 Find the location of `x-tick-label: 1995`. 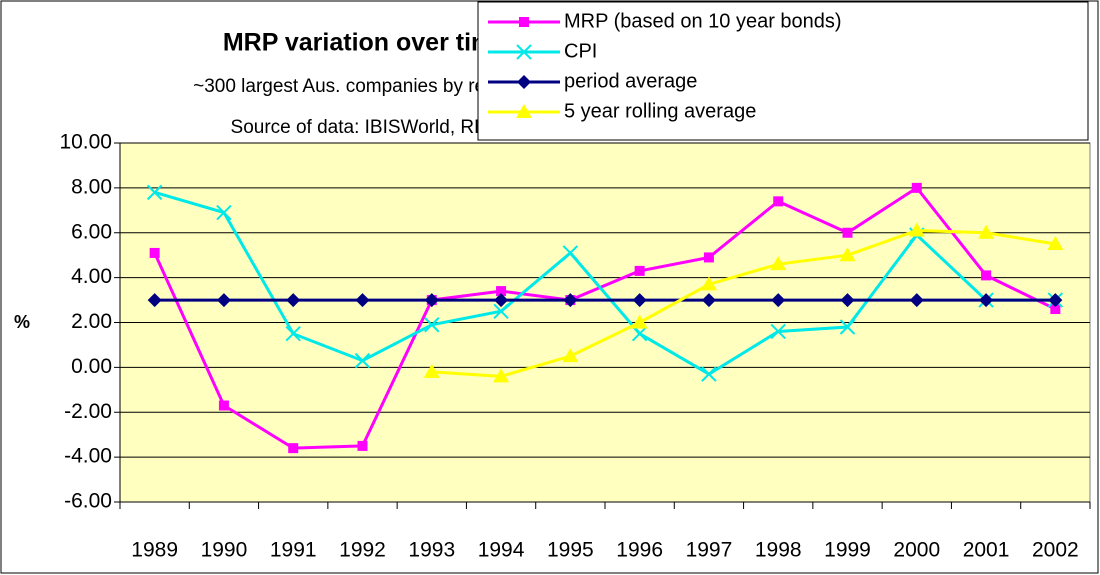

x-tick-label: 1995 is located at coordinates (570, 550).